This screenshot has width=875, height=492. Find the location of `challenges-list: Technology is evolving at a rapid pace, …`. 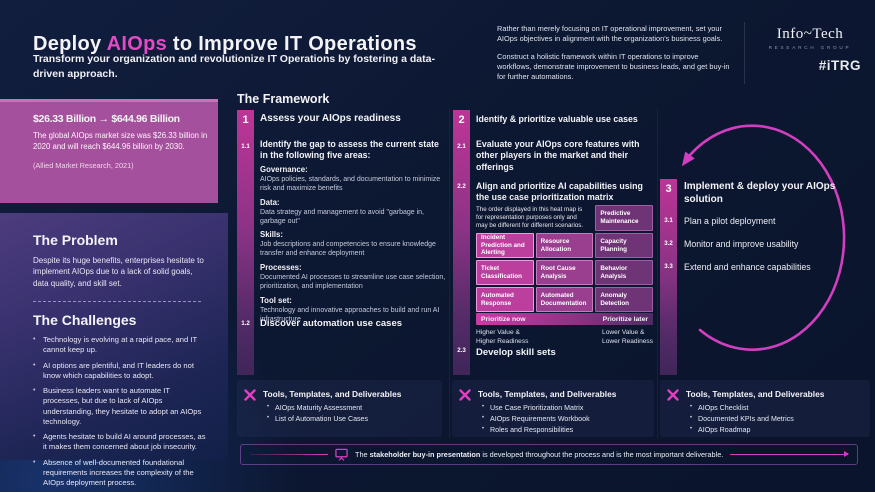

challenges-list: Technology is evolving at a rapid pace, … is located at coordinates (119, 411).